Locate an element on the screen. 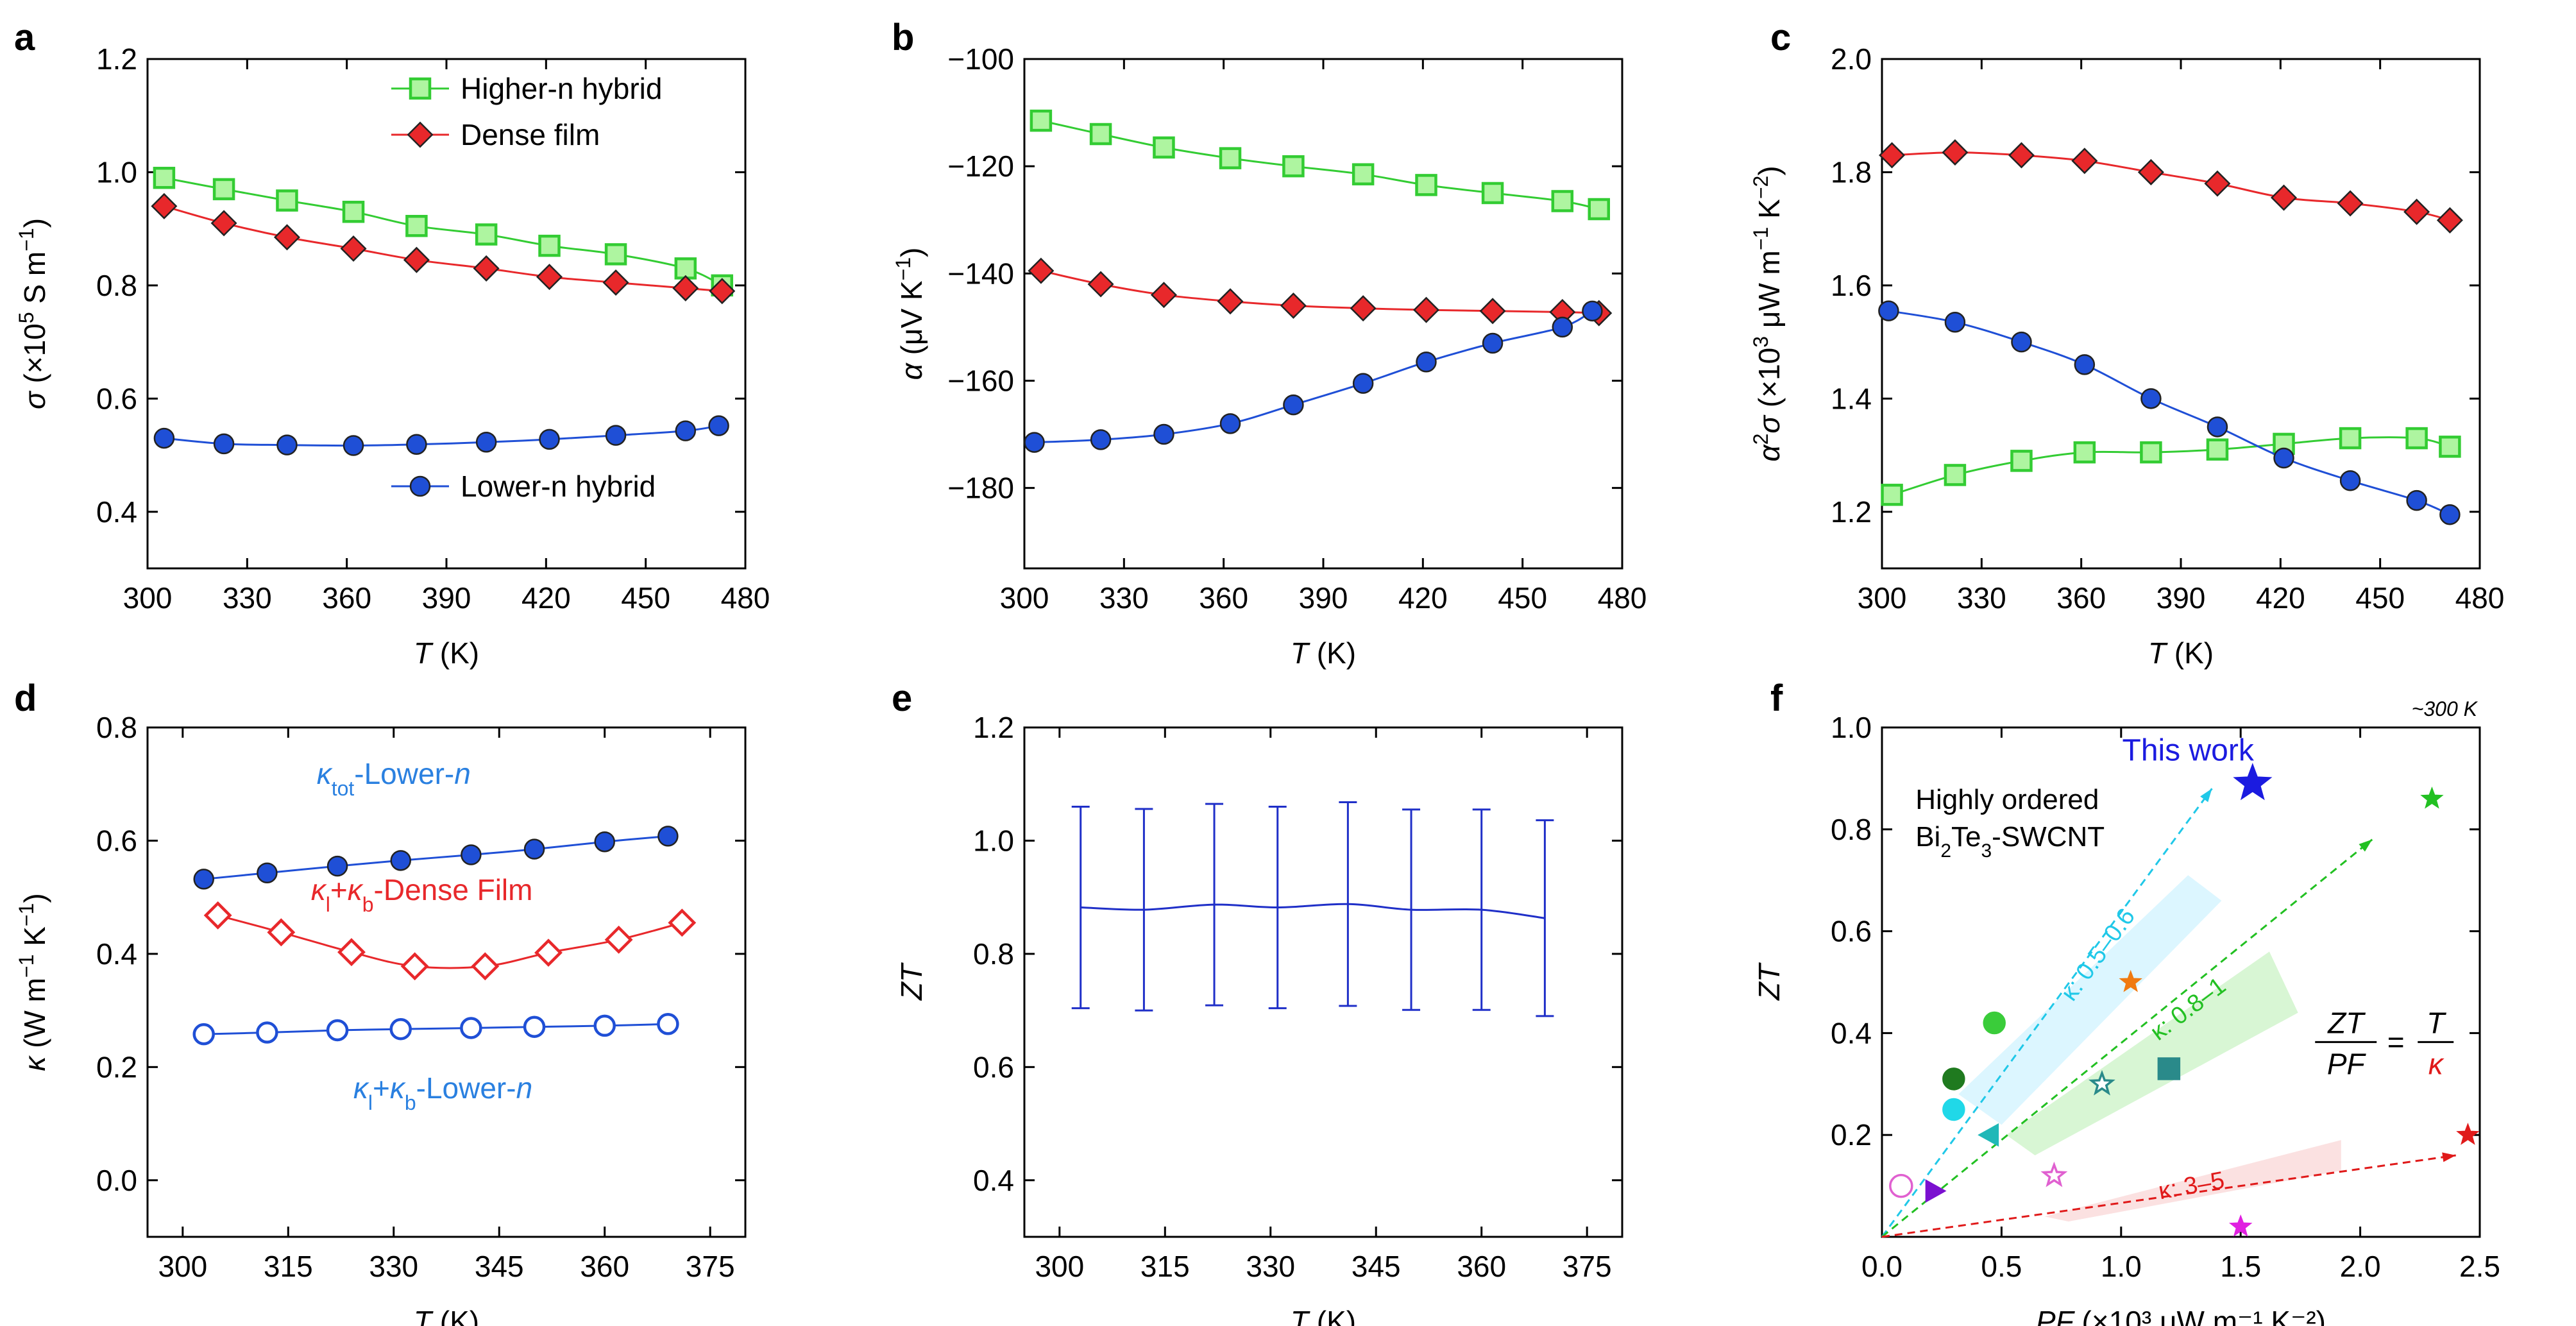  y-tick-label: 1.8 is located at coordinates (1851, 172).